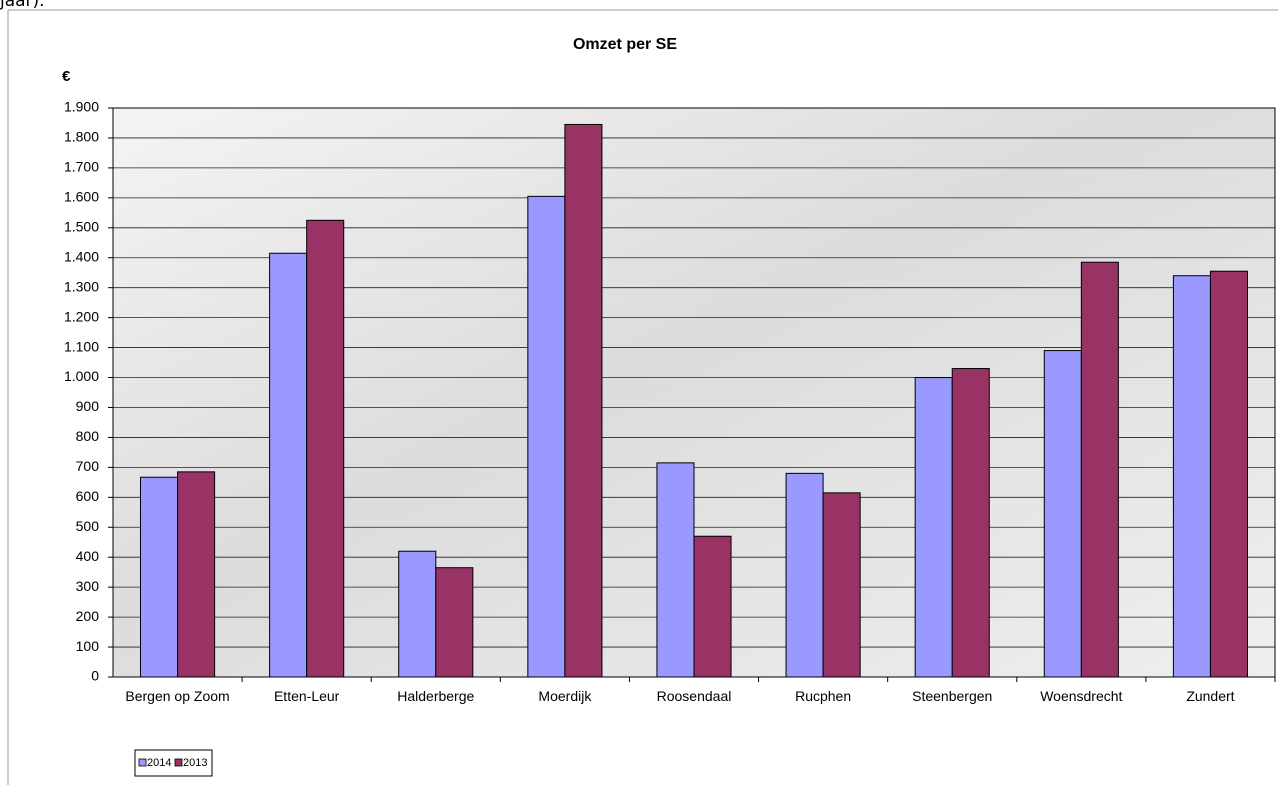 This screenshot has width=1278, height=785. I want to click on x-tick-label: Halderberge, so click(436, 696).